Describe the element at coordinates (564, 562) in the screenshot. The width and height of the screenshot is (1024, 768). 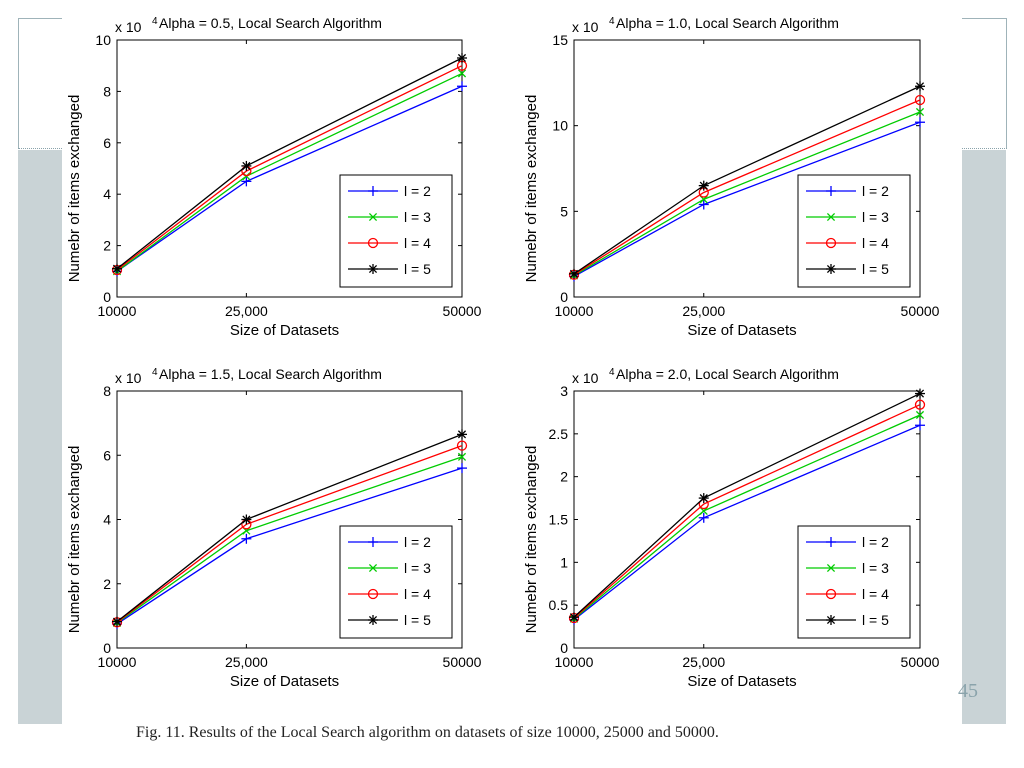
I see `y-tick-label: 1` at that location.